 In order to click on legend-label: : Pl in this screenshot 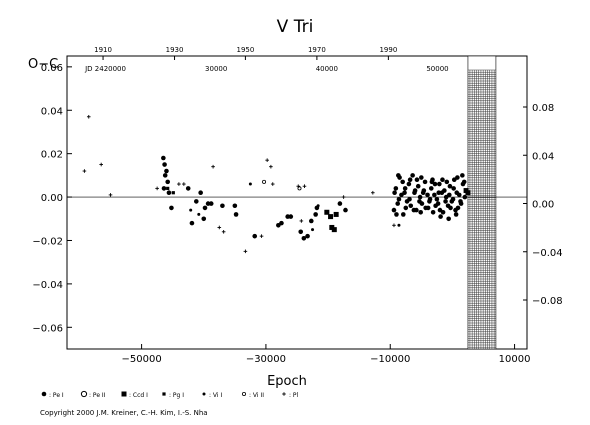, I will do `click(294, 395)`.